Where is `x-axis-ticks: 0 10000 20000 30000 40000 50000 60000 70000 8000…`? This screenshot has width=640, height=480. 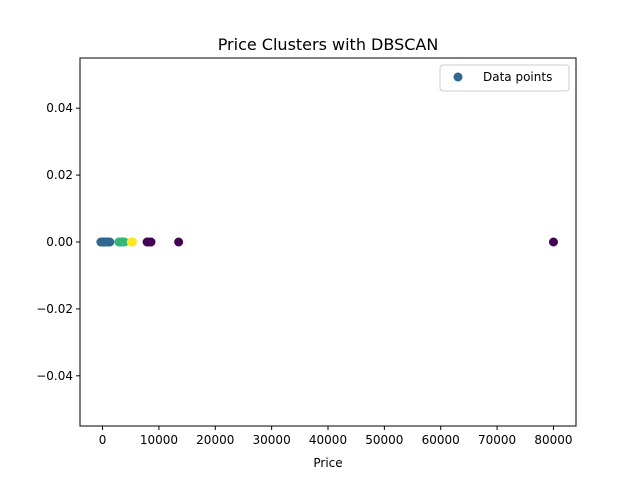 x-axis-ticks: 0 10000 20000 30000 40000 50000 60000 70000 8000… is located at coordinates (336, 436).